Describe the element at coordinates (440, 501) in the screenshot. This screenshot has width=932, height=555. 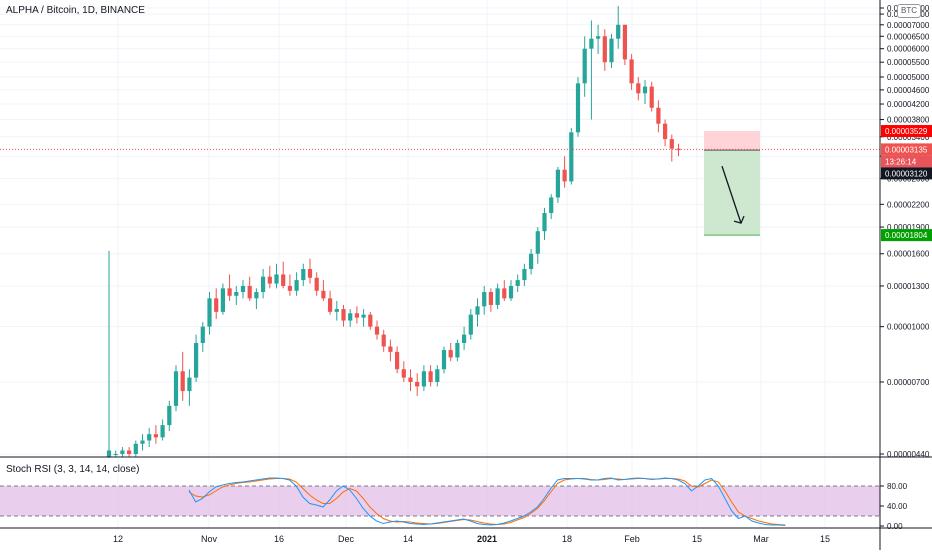
I see `rsi-band` at that location.